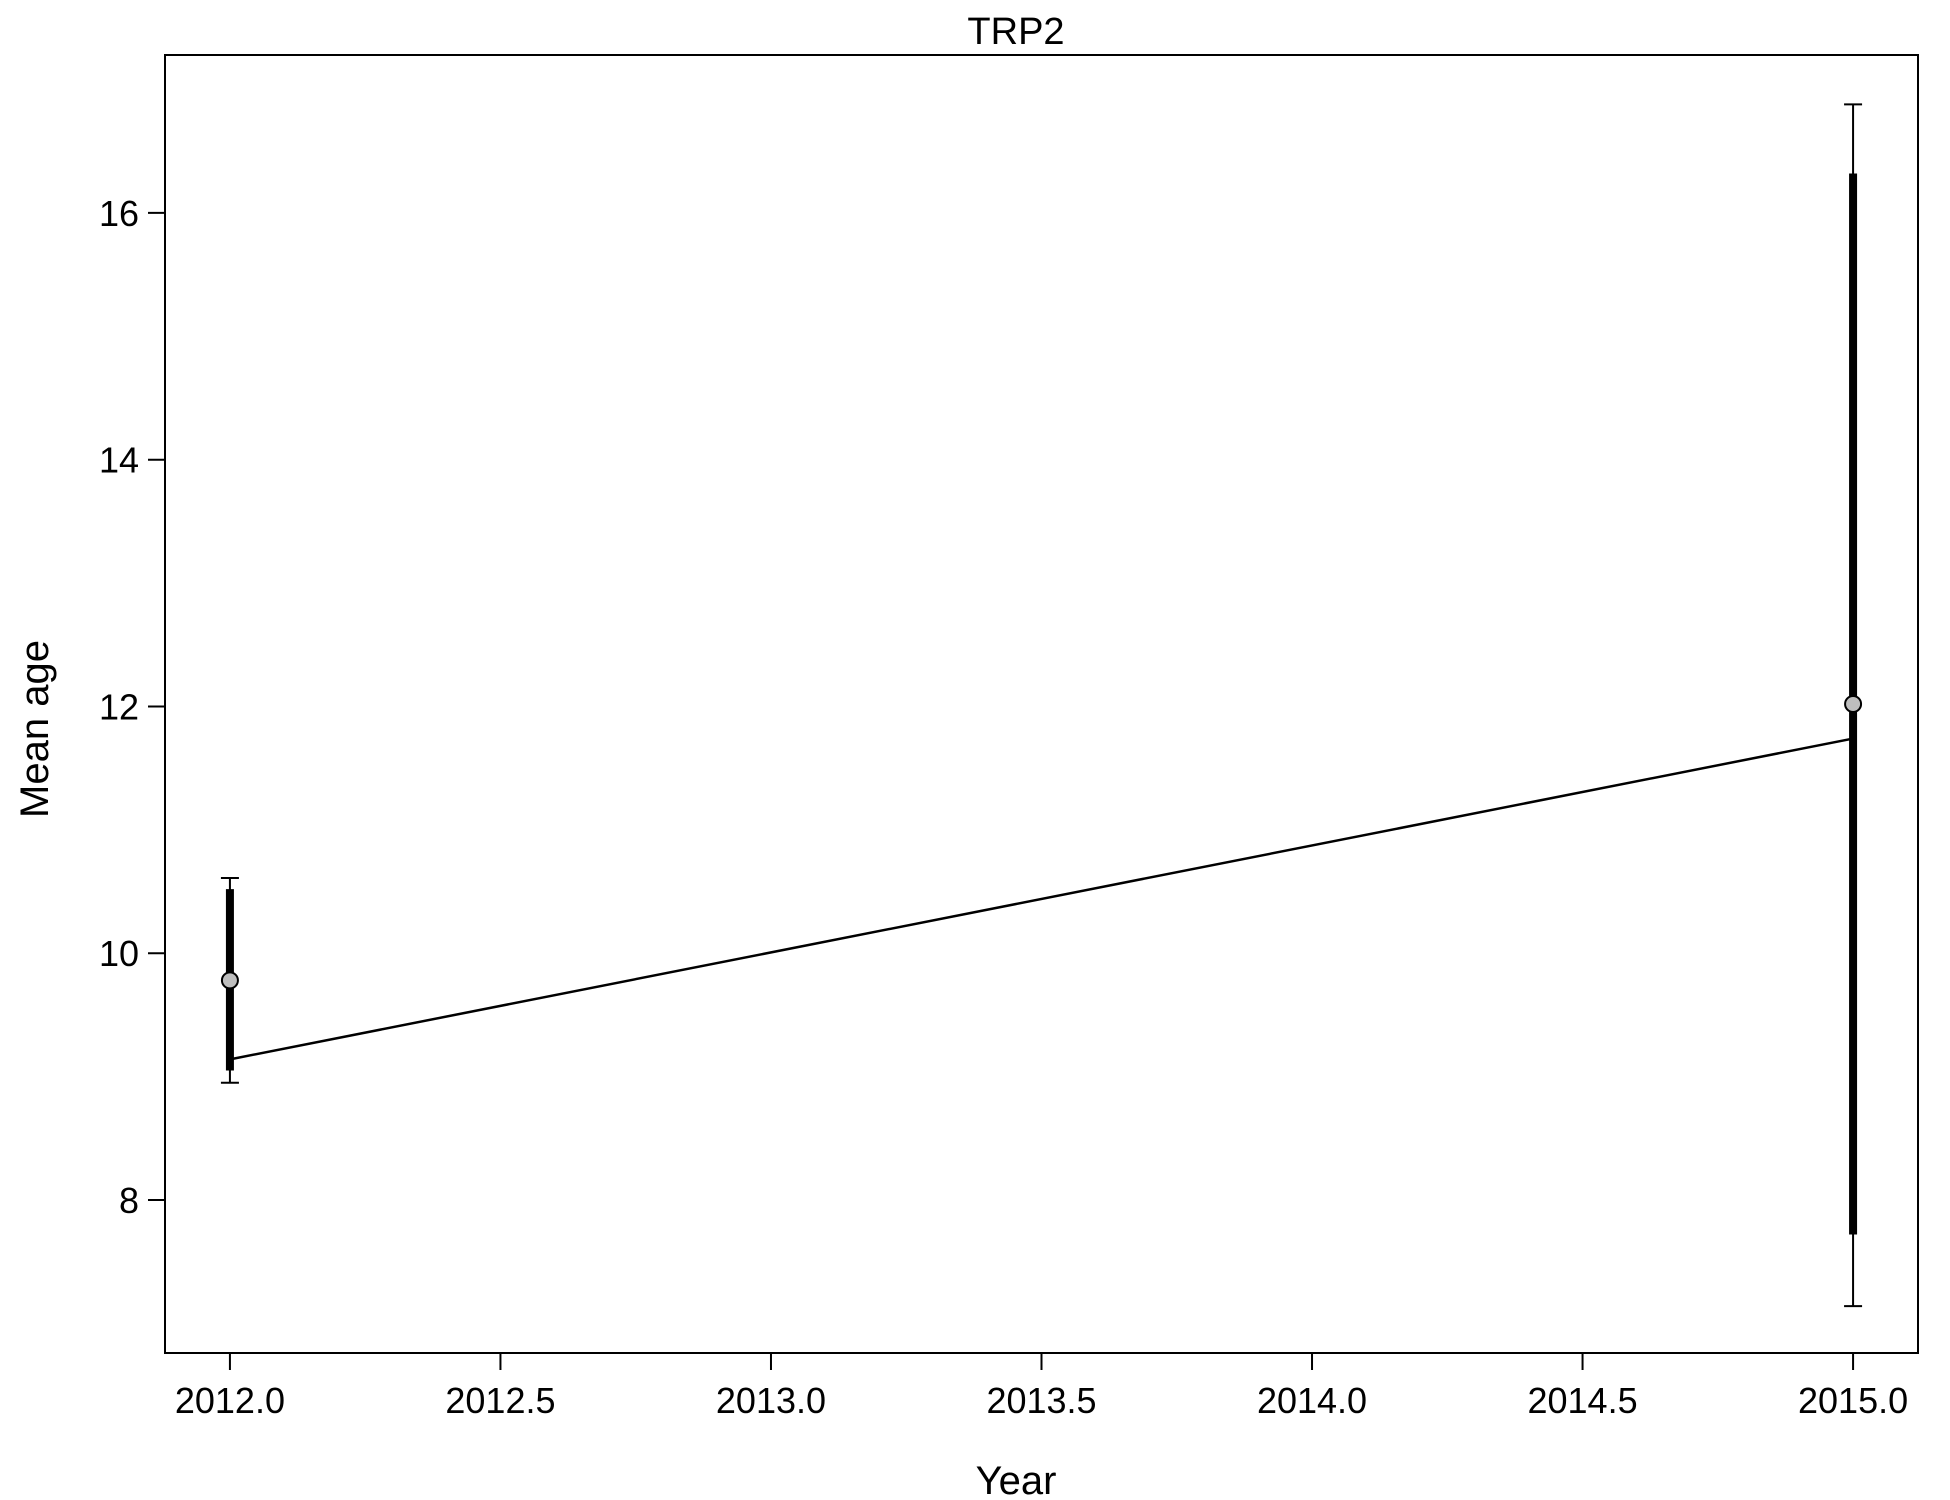 The width and height of the screenshot is (1950, 1500). Describe the element at coordinates (119, 953) in the screenshot. I see `y-tick-label: 10` at that location.